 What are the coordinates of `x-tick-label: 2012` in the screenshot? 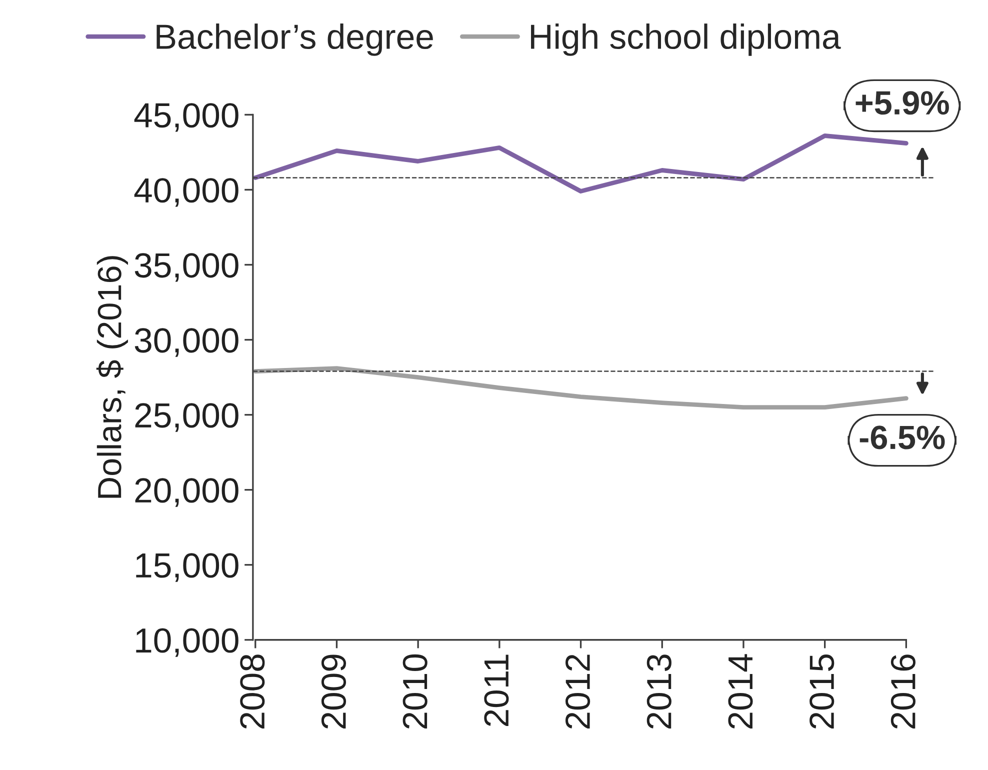 It's located at (578, 691).